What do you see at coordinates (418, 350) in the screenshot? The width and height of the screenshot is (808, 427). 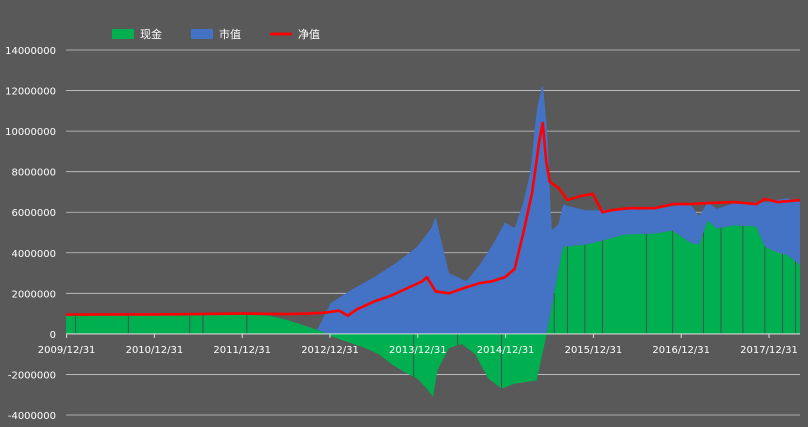 I see `x-tick-label: 2013/12/31` at bounding box center [418, 350].